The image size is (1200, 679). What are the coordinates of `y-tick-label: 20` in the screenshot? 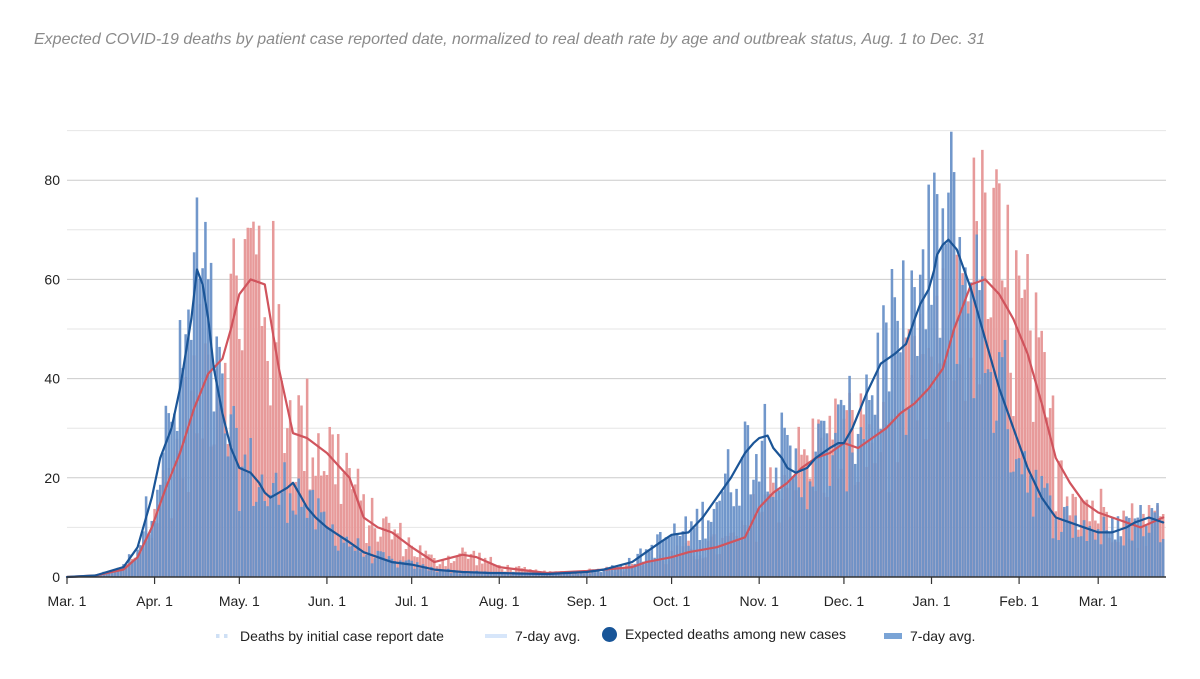 It's located at (52, 478).